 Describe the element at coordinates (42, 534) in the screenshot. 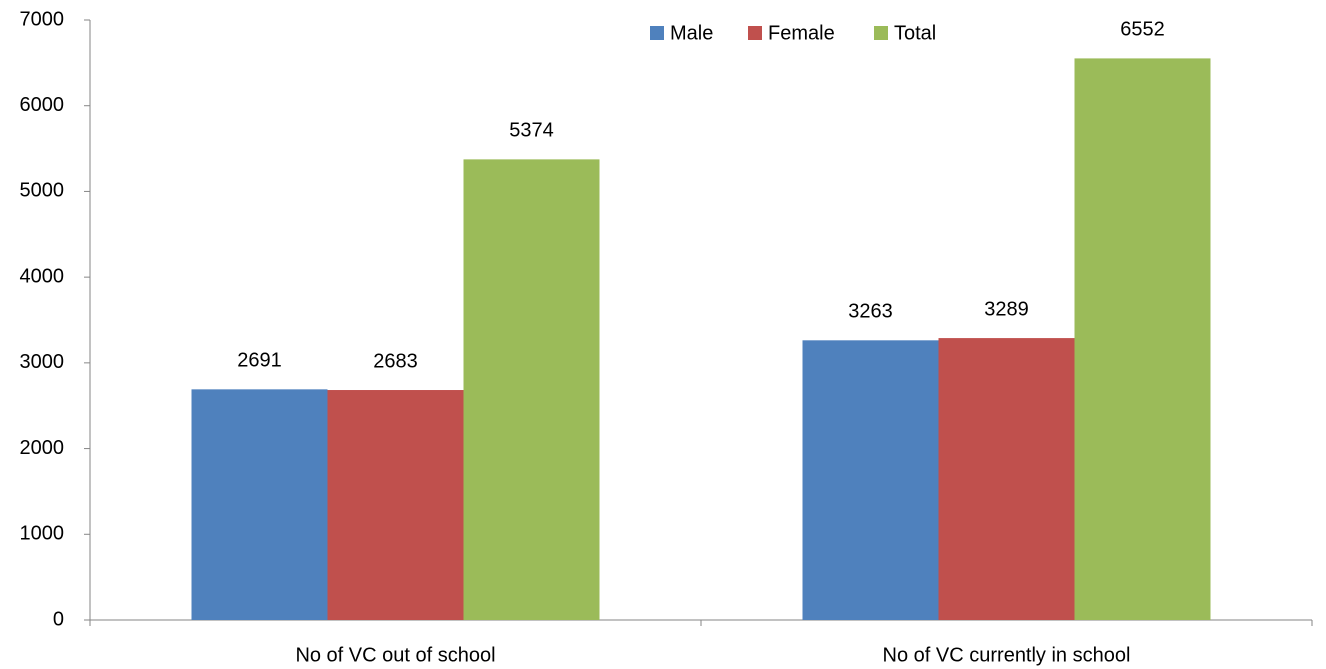

I see `y-tick-label: 1000` at that location.